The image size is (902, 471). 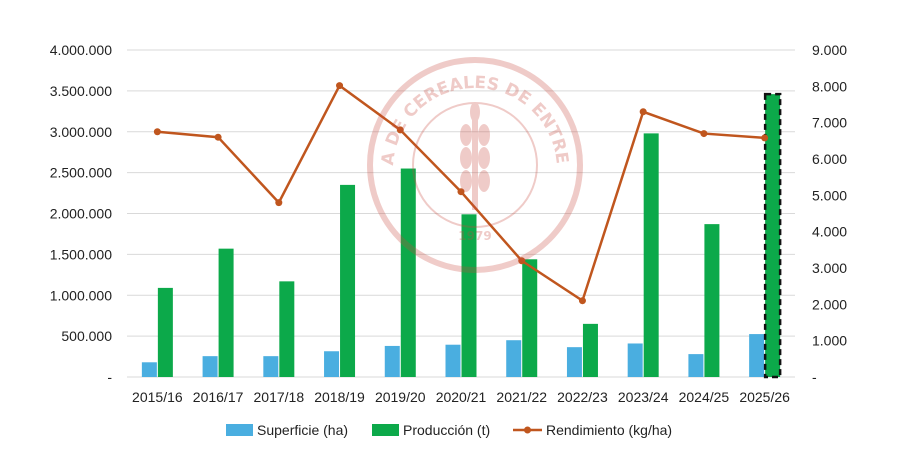 I want to click on y-right-tick-label: 3.000, so click(x=829, y=268).